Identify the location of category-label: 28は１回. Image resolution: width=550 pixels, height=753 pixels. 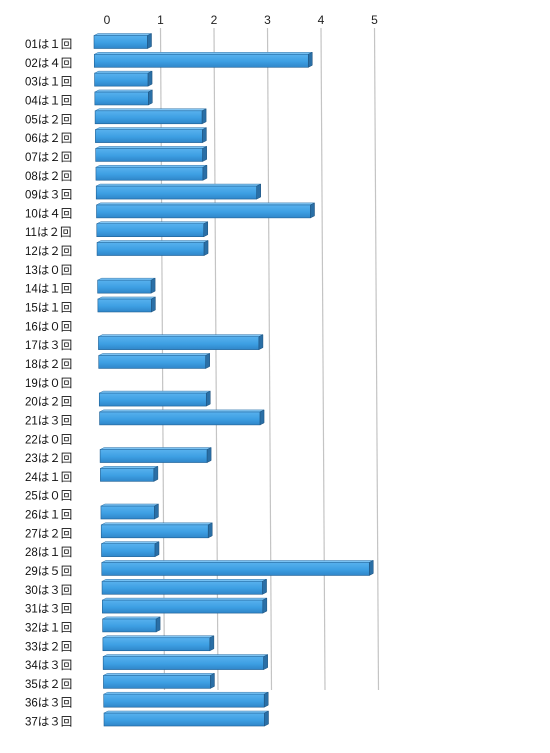
(48, 552).